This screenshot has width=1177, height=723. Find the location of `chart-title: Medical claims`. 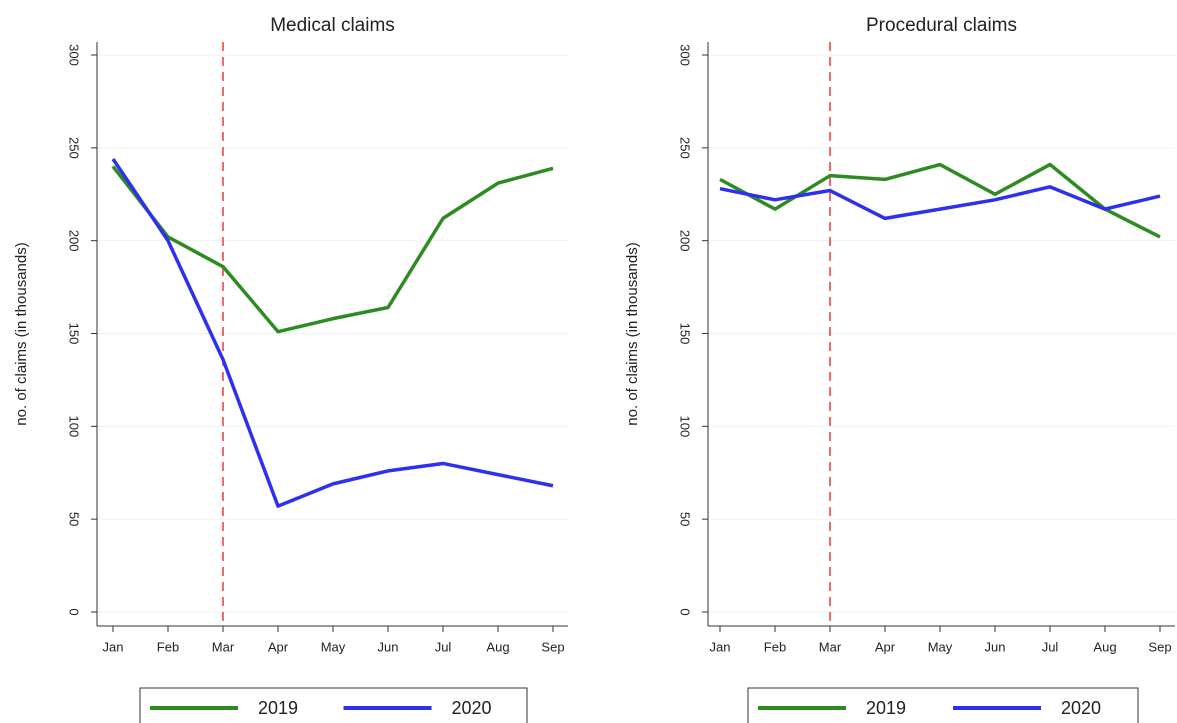

chart-title: Medical claims is located at coordinates (332, 25).